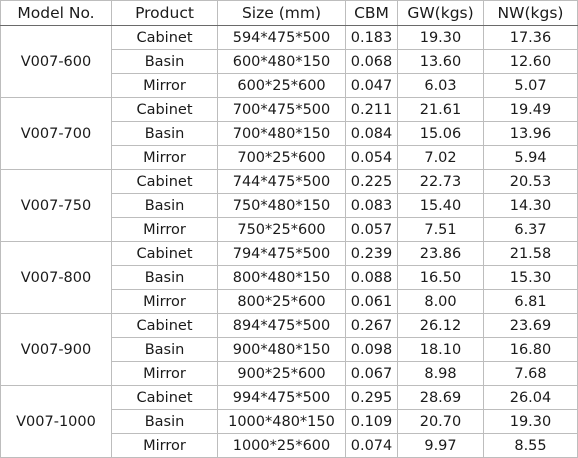 The width and height of the screenshot is (578, 458). I want to click on table-row: Mirror 1000*25*600 0.074 9.97 8.55, so click(289, 445).